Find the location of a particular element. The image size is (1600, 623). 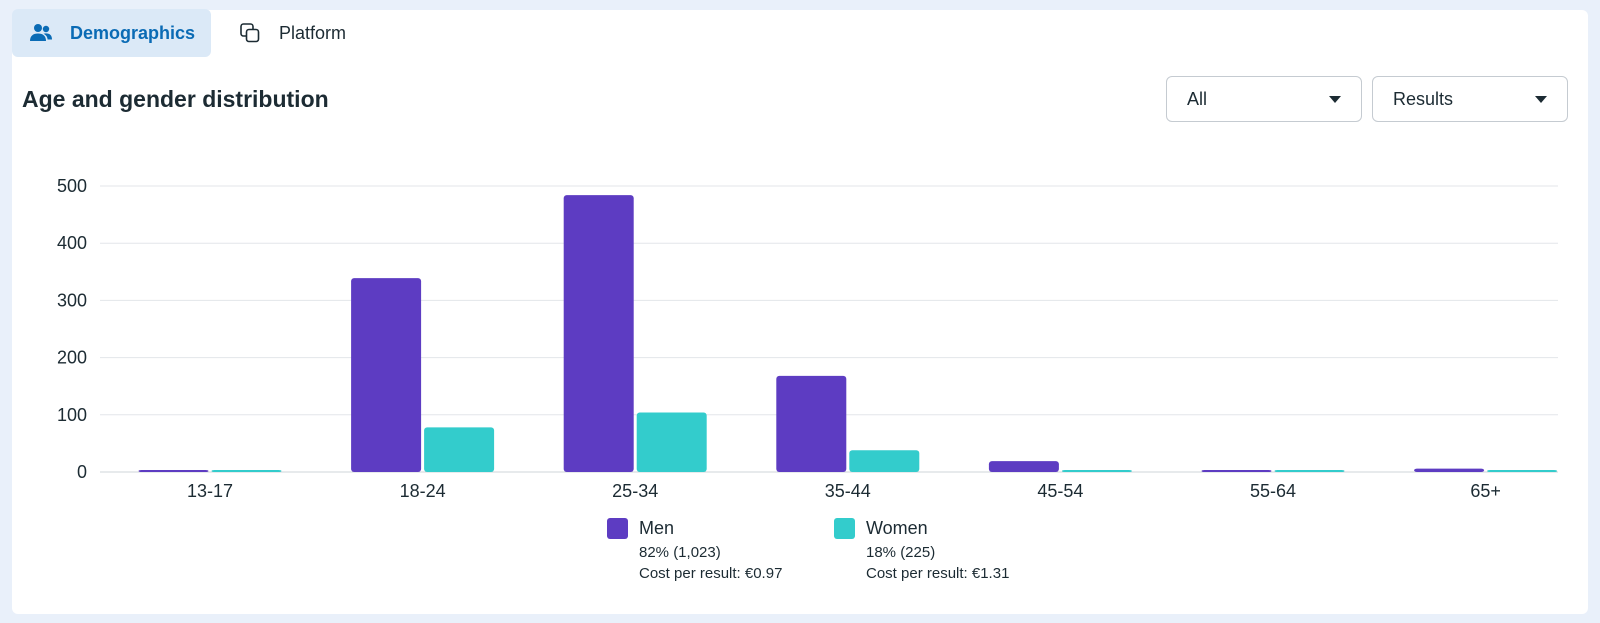

x-tick-label: 18-24 is located at coordinates (423, 491).